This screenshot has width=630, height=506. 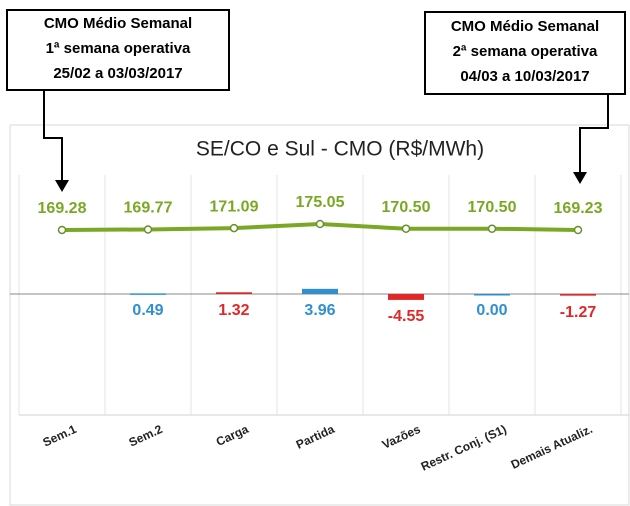 What do you see at coordinates (578, 208) in the screenshot?
I see `data-label: 169.23` at bounding box center [578, 208].